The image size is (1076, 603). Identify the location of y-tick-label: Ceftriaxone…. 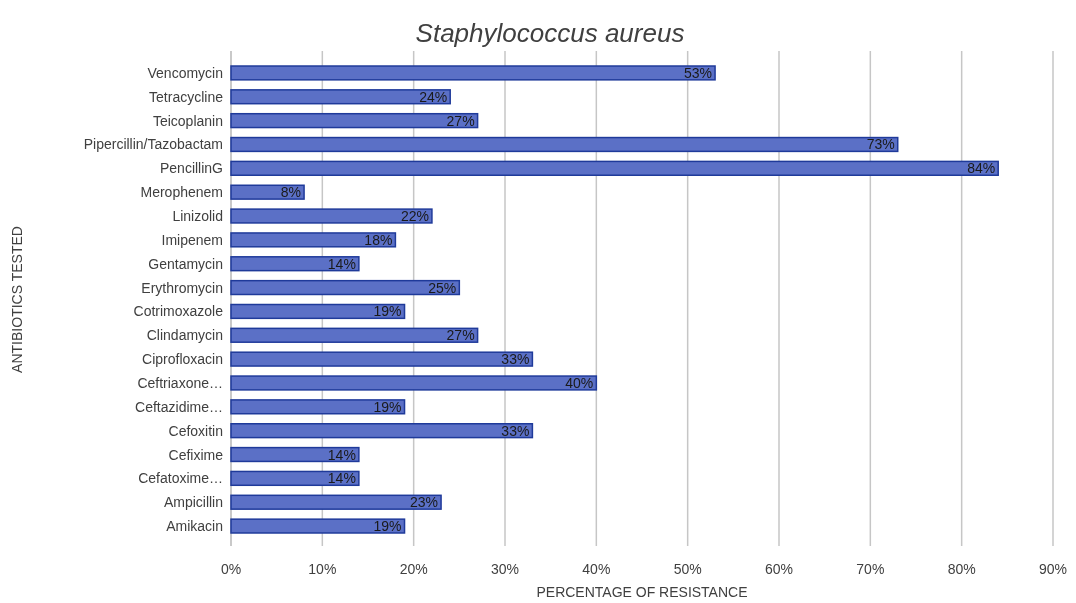
(180, 382).